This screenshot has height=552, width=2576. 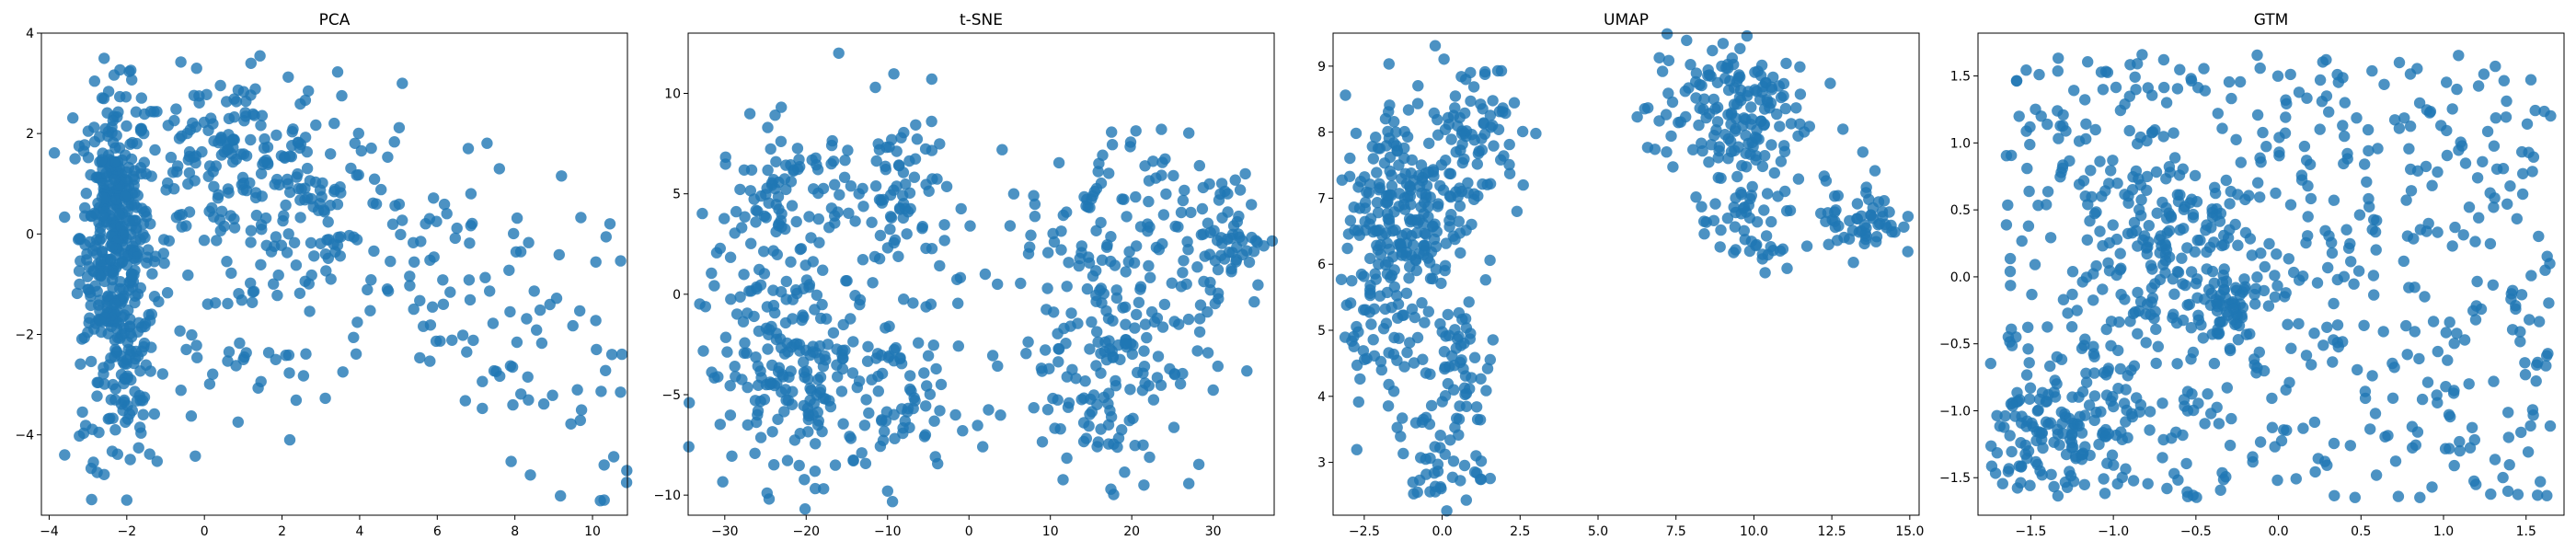 I want to click on tsne-x-tick-label: 0, so click(x=969, y=531).